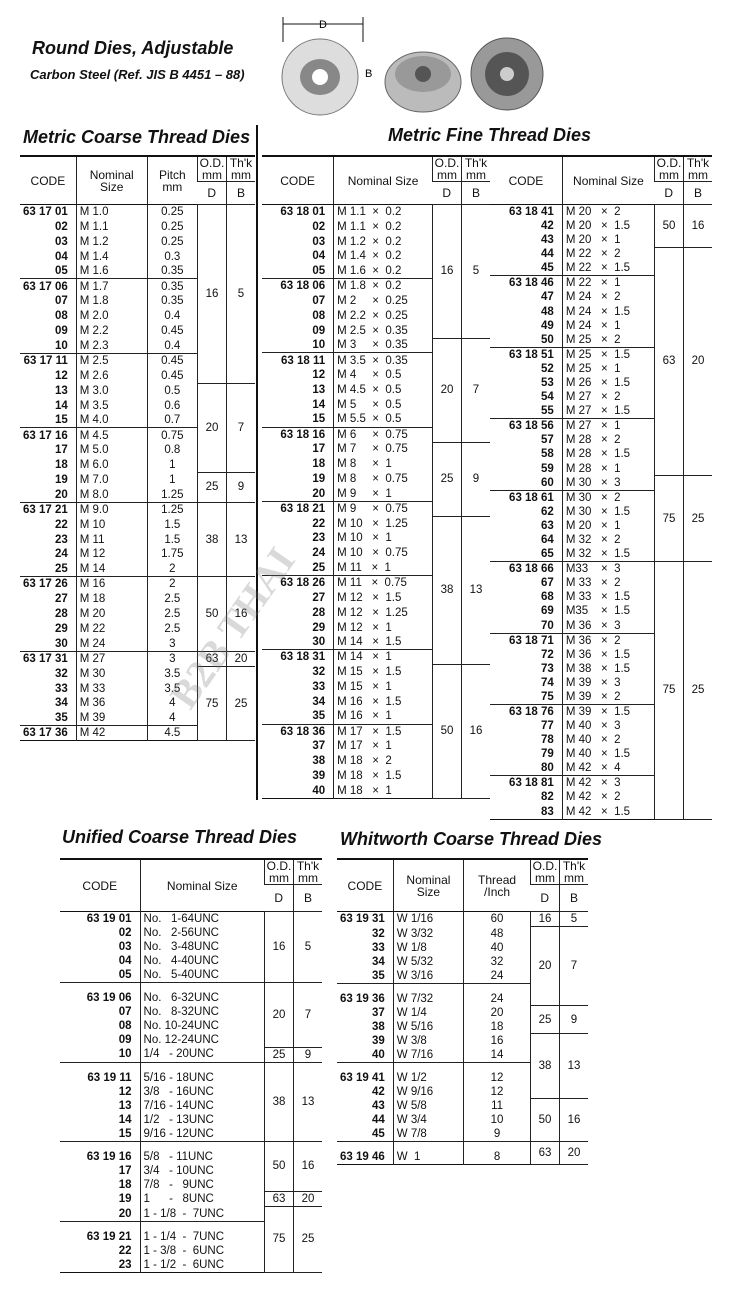 The width and height of the screenshot is (747, 1295). Describe the element at coordinates (111, 360) in the screenshot. I see `value-cell: M 2.5` at that location.